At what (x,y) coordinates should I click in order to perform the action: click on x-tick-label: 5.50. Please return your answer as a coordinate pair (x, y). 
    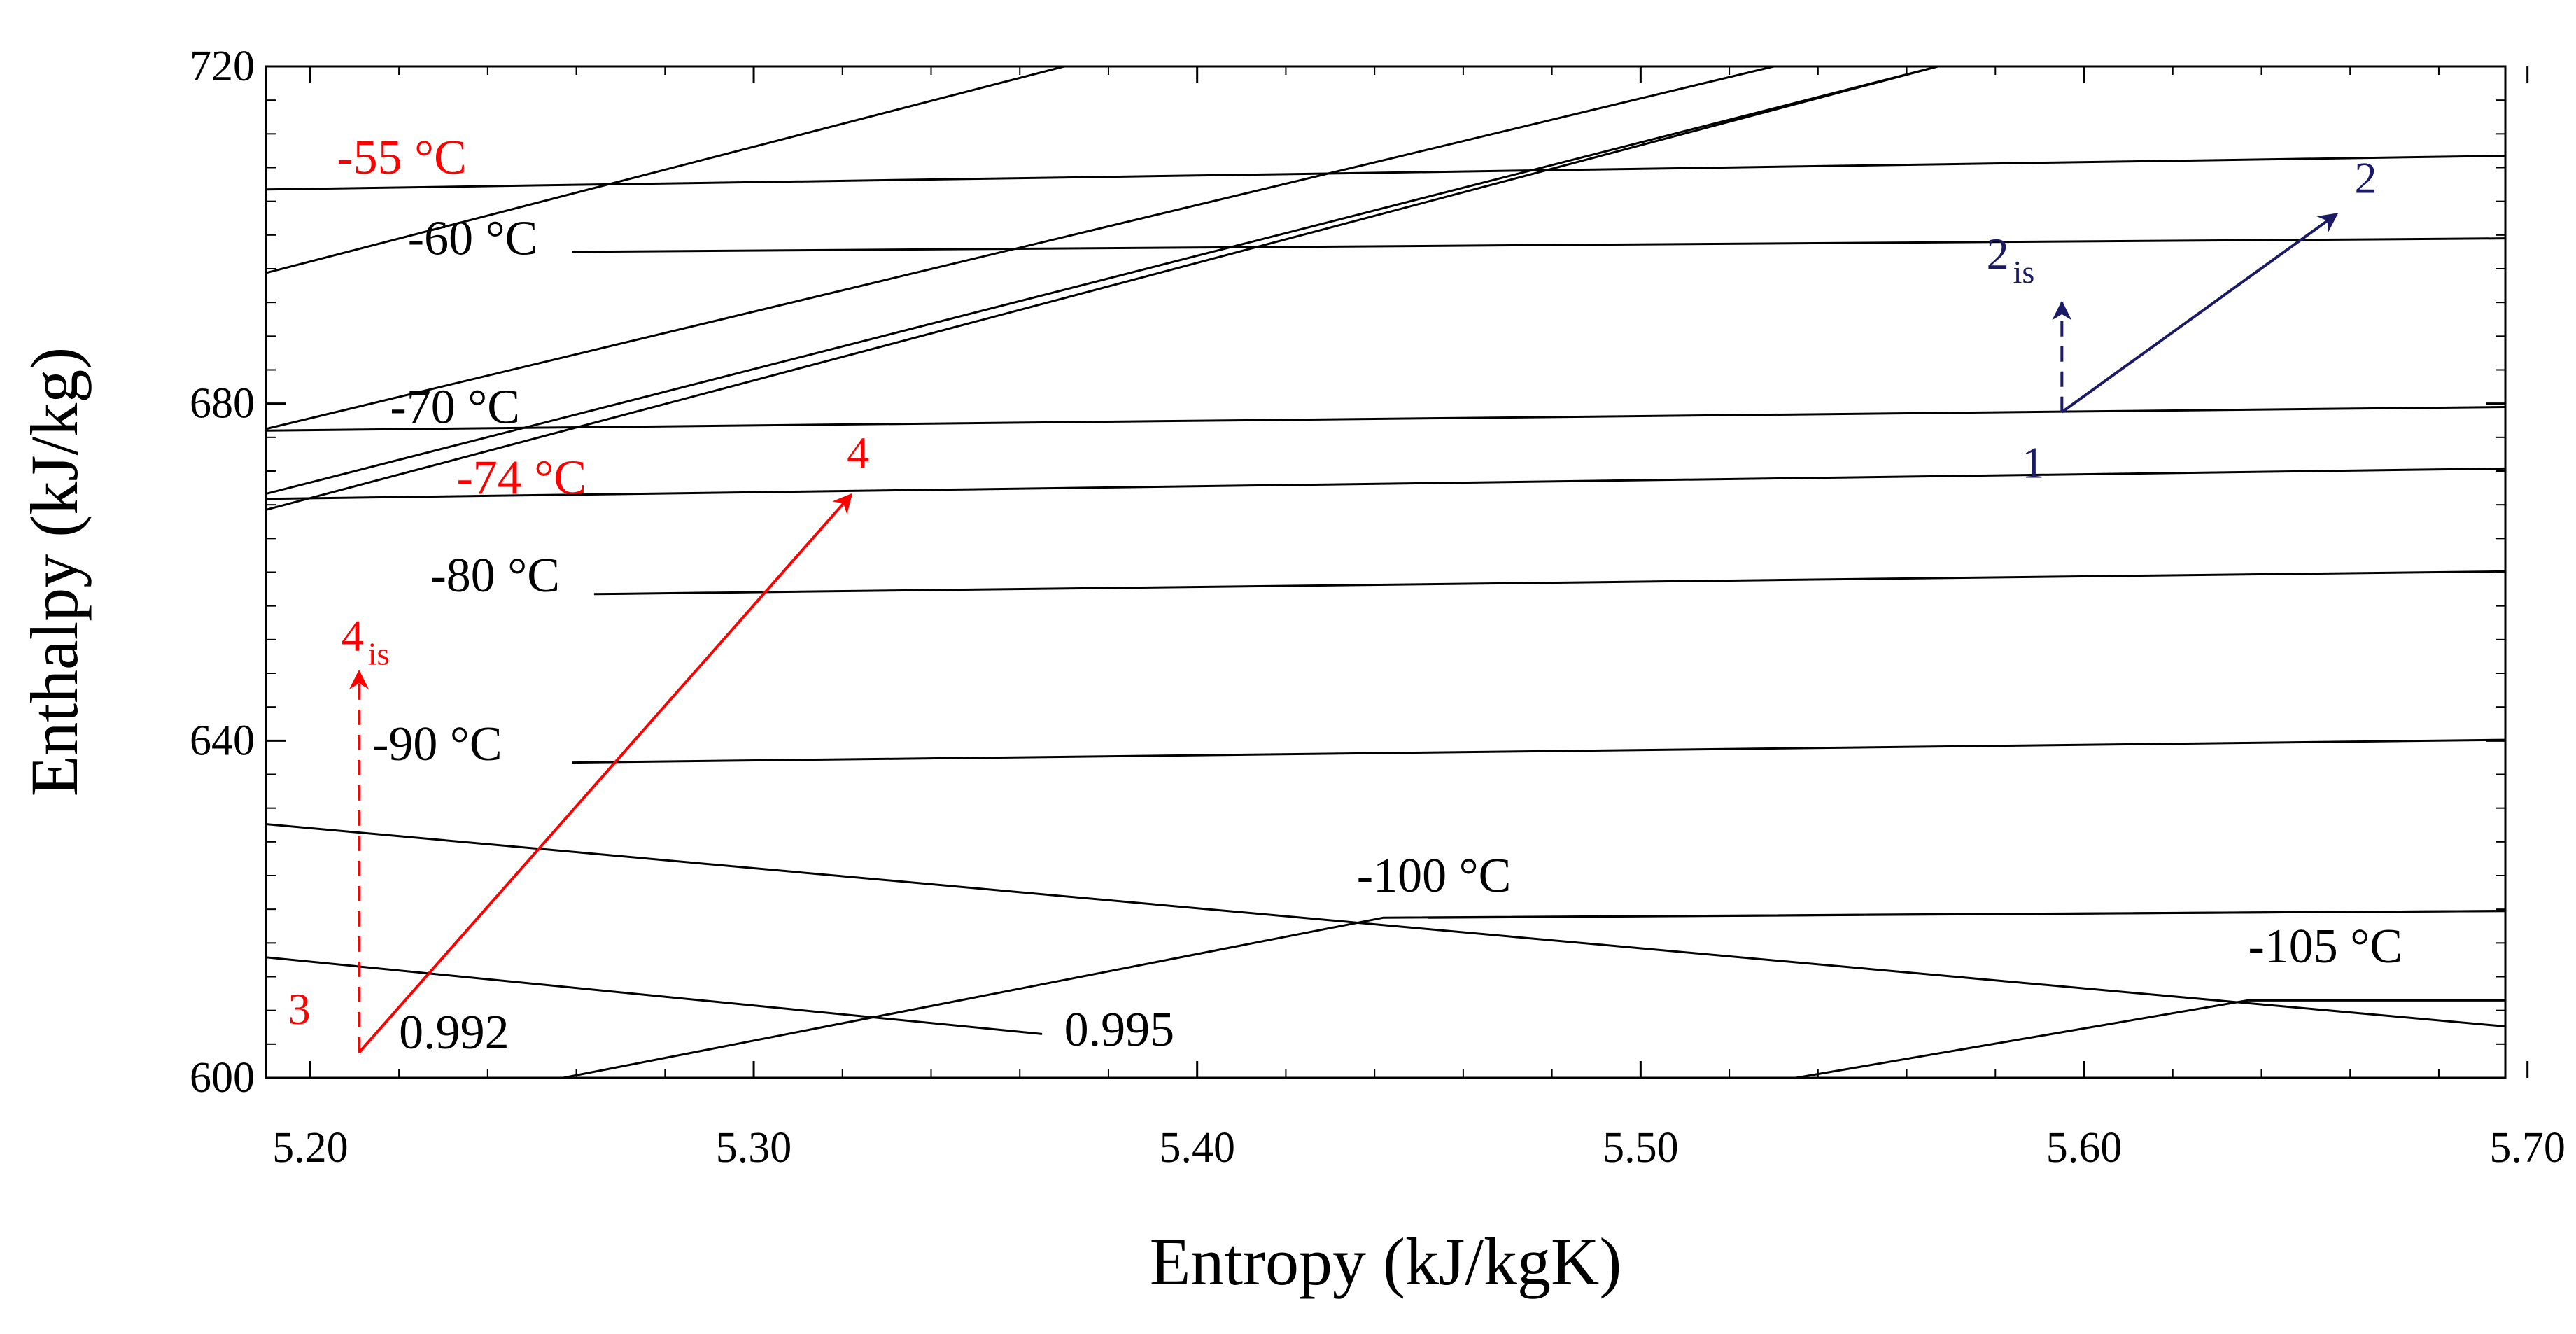
    Looking at the image, I should click on (1641, 1148).